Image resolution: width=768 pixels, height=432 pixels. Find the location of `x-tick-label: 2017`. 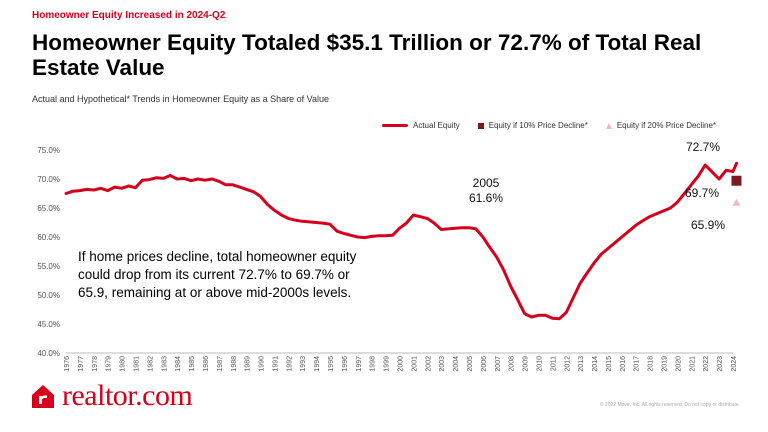

x-tick-label: 2017 is located at coordinates (637, 364).